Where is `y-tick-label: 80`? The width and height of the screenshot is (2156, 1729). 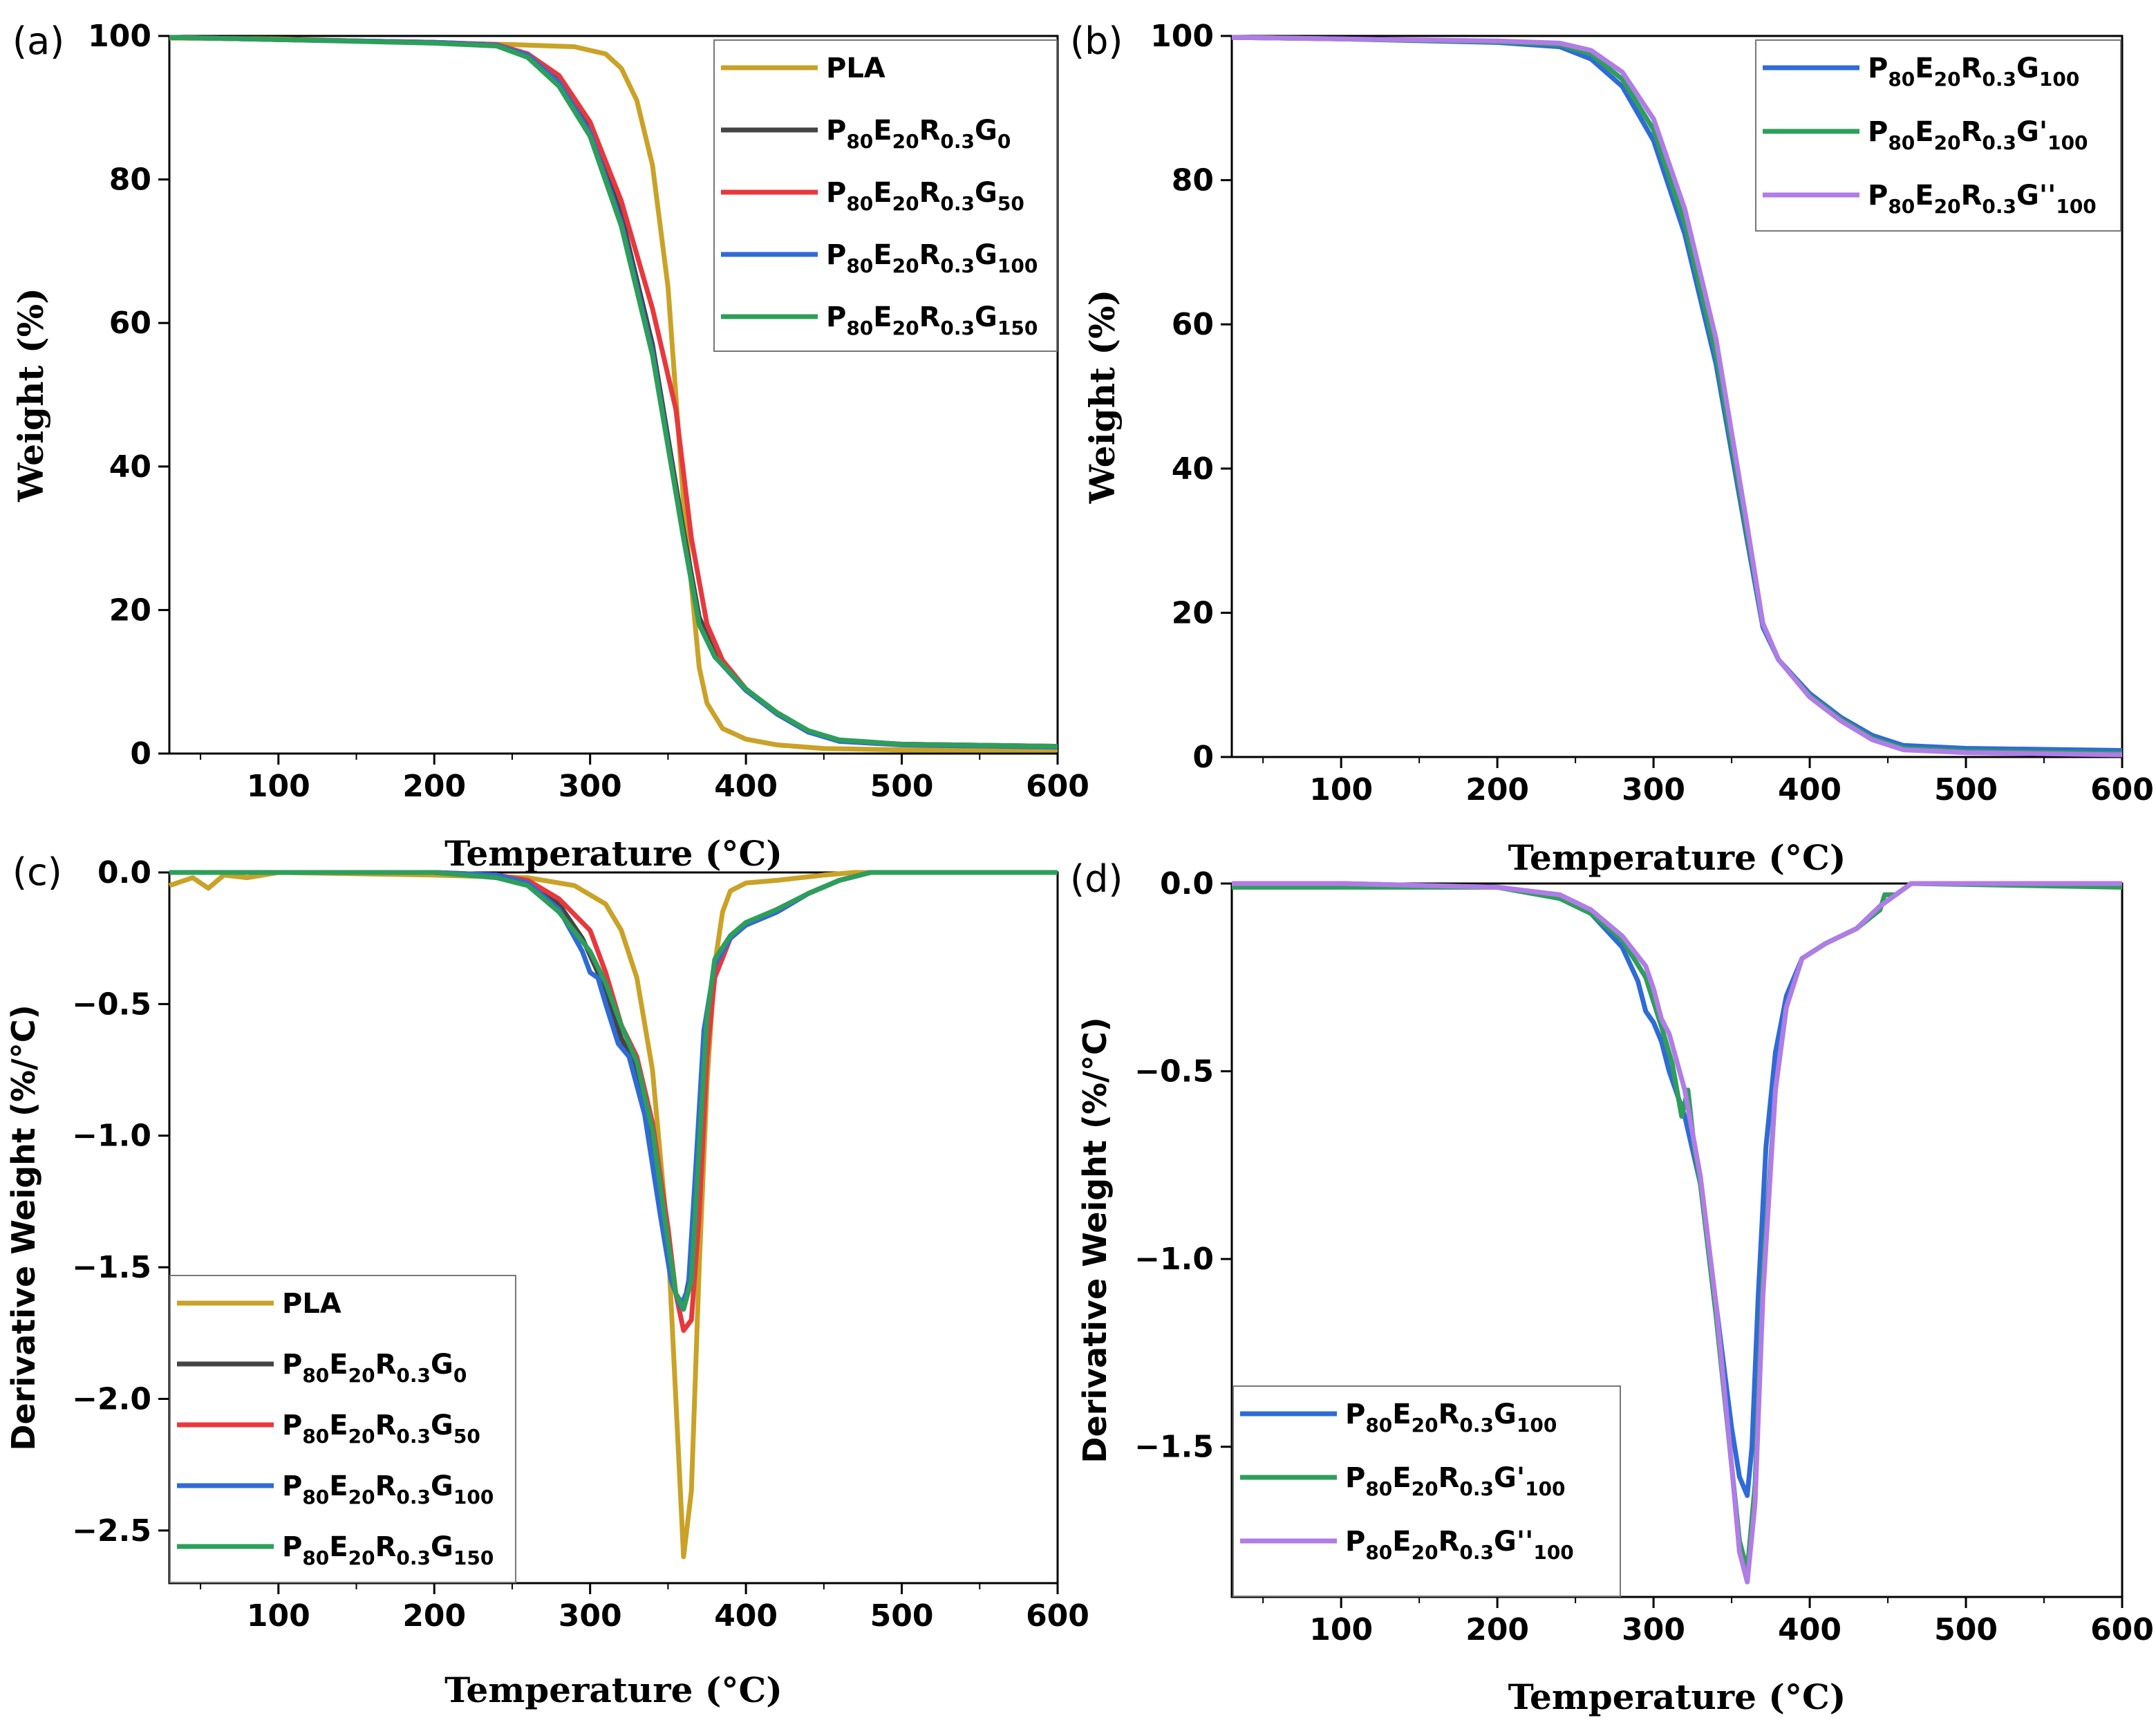
y-tick-label: 80 is located at coordinates (1193, 180).